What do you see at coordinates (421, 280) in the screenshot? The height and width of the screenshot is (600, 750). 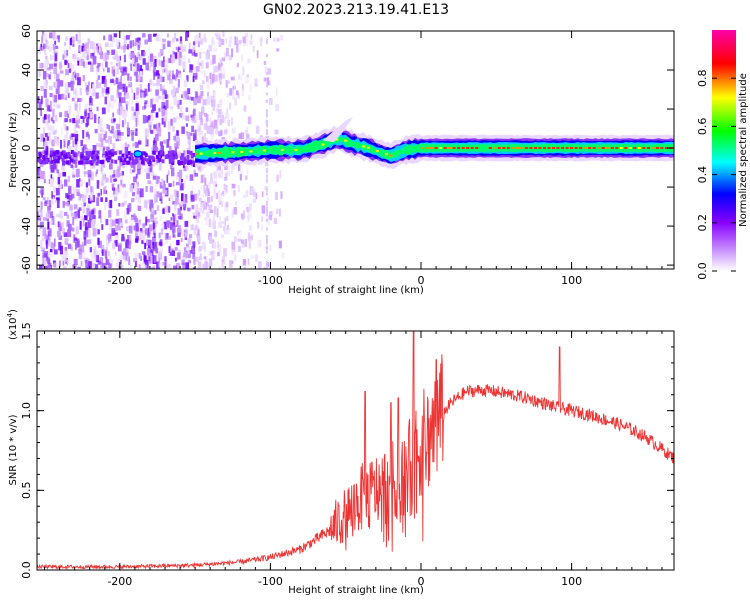 I see `x-tick-label: 0` at bounding box center [421, 280].